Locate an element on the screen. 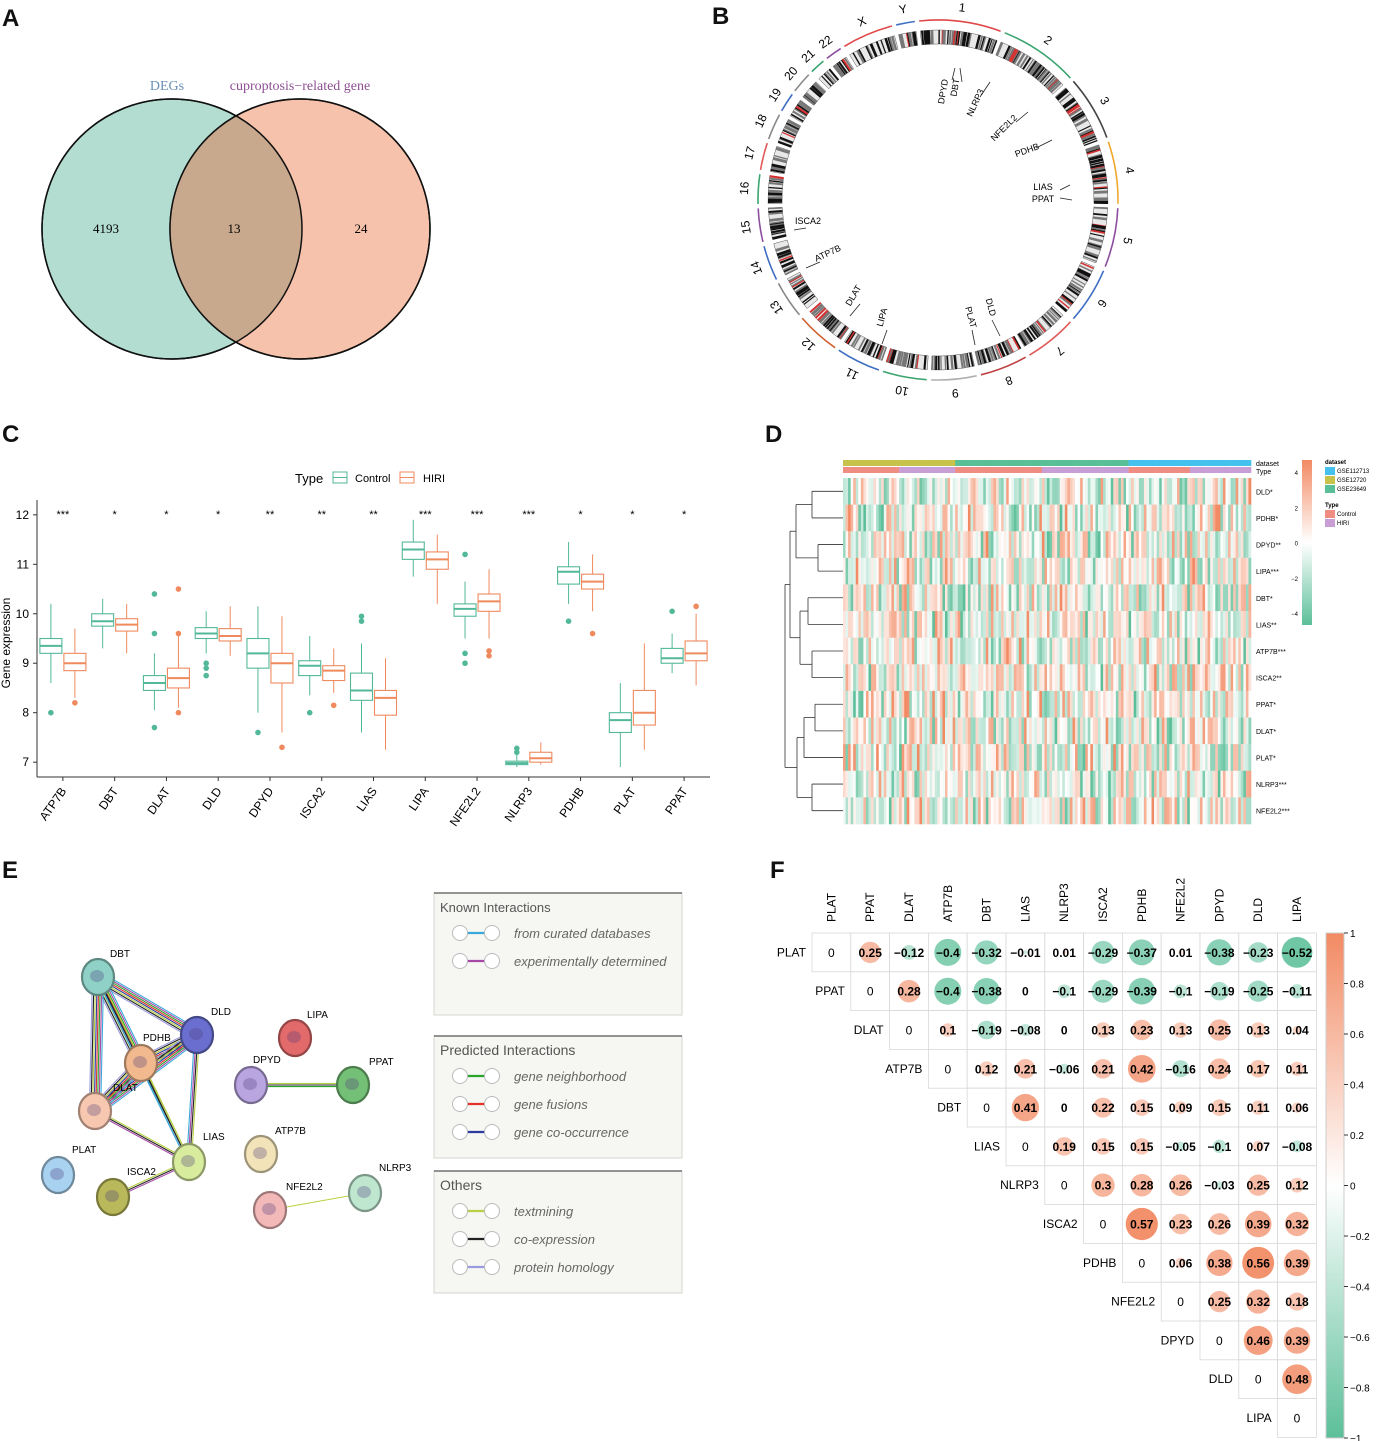 The height and width of the screenshot is (1441, 1378). correlation-value: −0.29 is located at coordinates (1103, 953).